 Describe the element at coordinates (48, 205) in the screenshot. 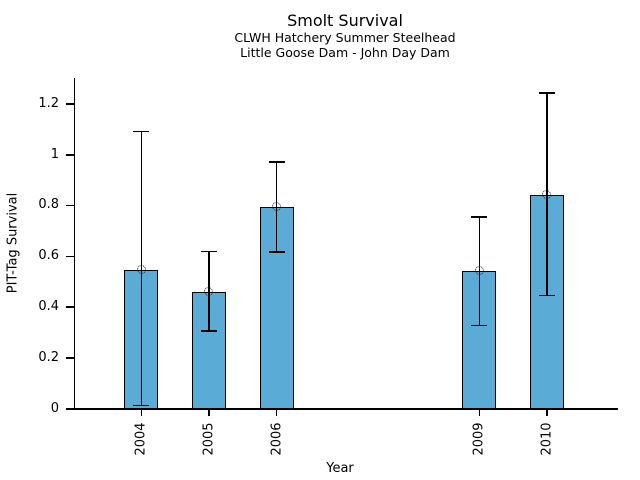

I see `y-tick-label: 0.8` at that location.